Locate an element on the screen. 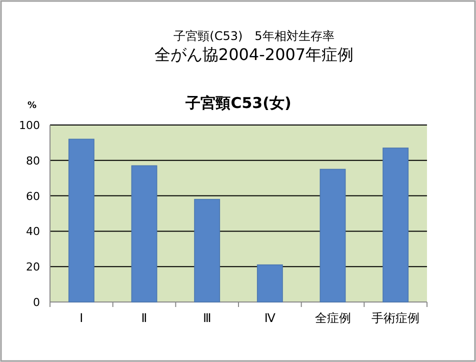 The image size is (476, 362). y-tick-label: 60 is located at coordinates (33, 196).